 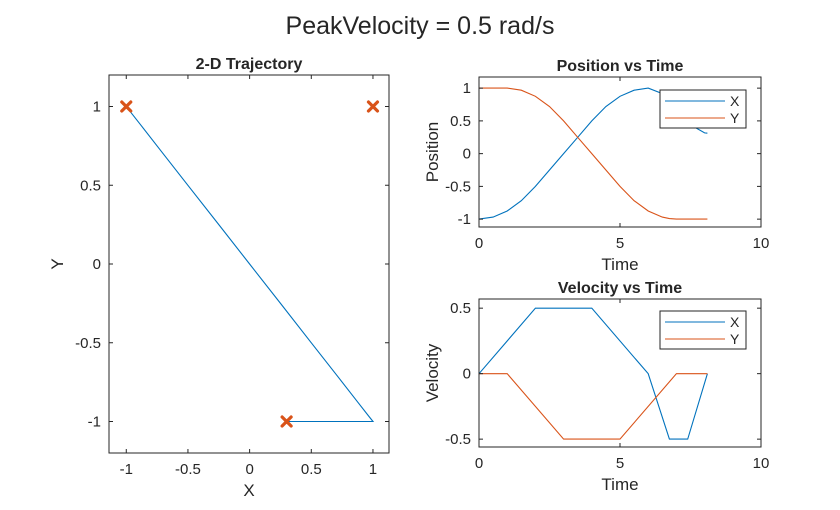 I want to click on x-tick-label: -1, so click(x=126, y=469).